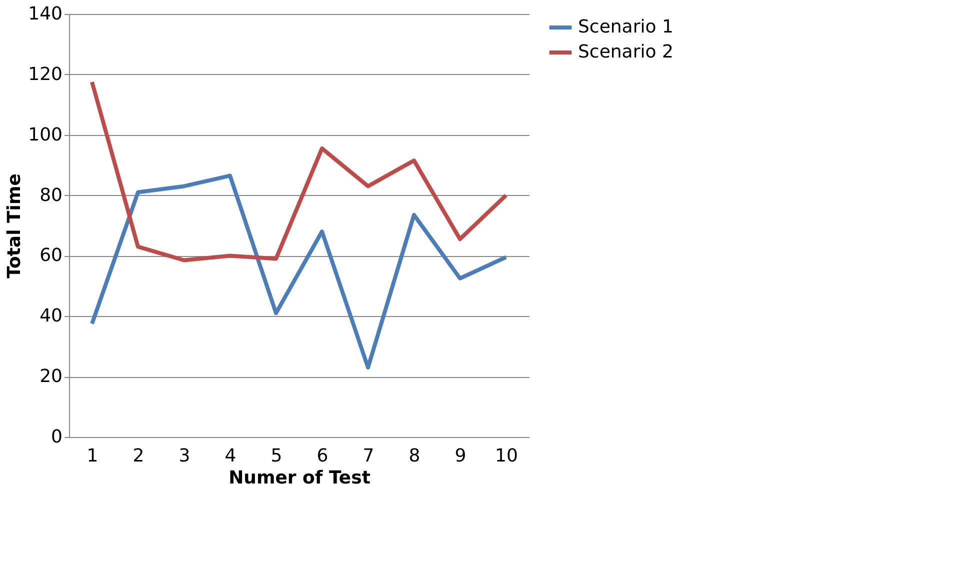 This screenshot has height=582, width=960. I want to click on x-tick-label: 9, so click(460, 456).